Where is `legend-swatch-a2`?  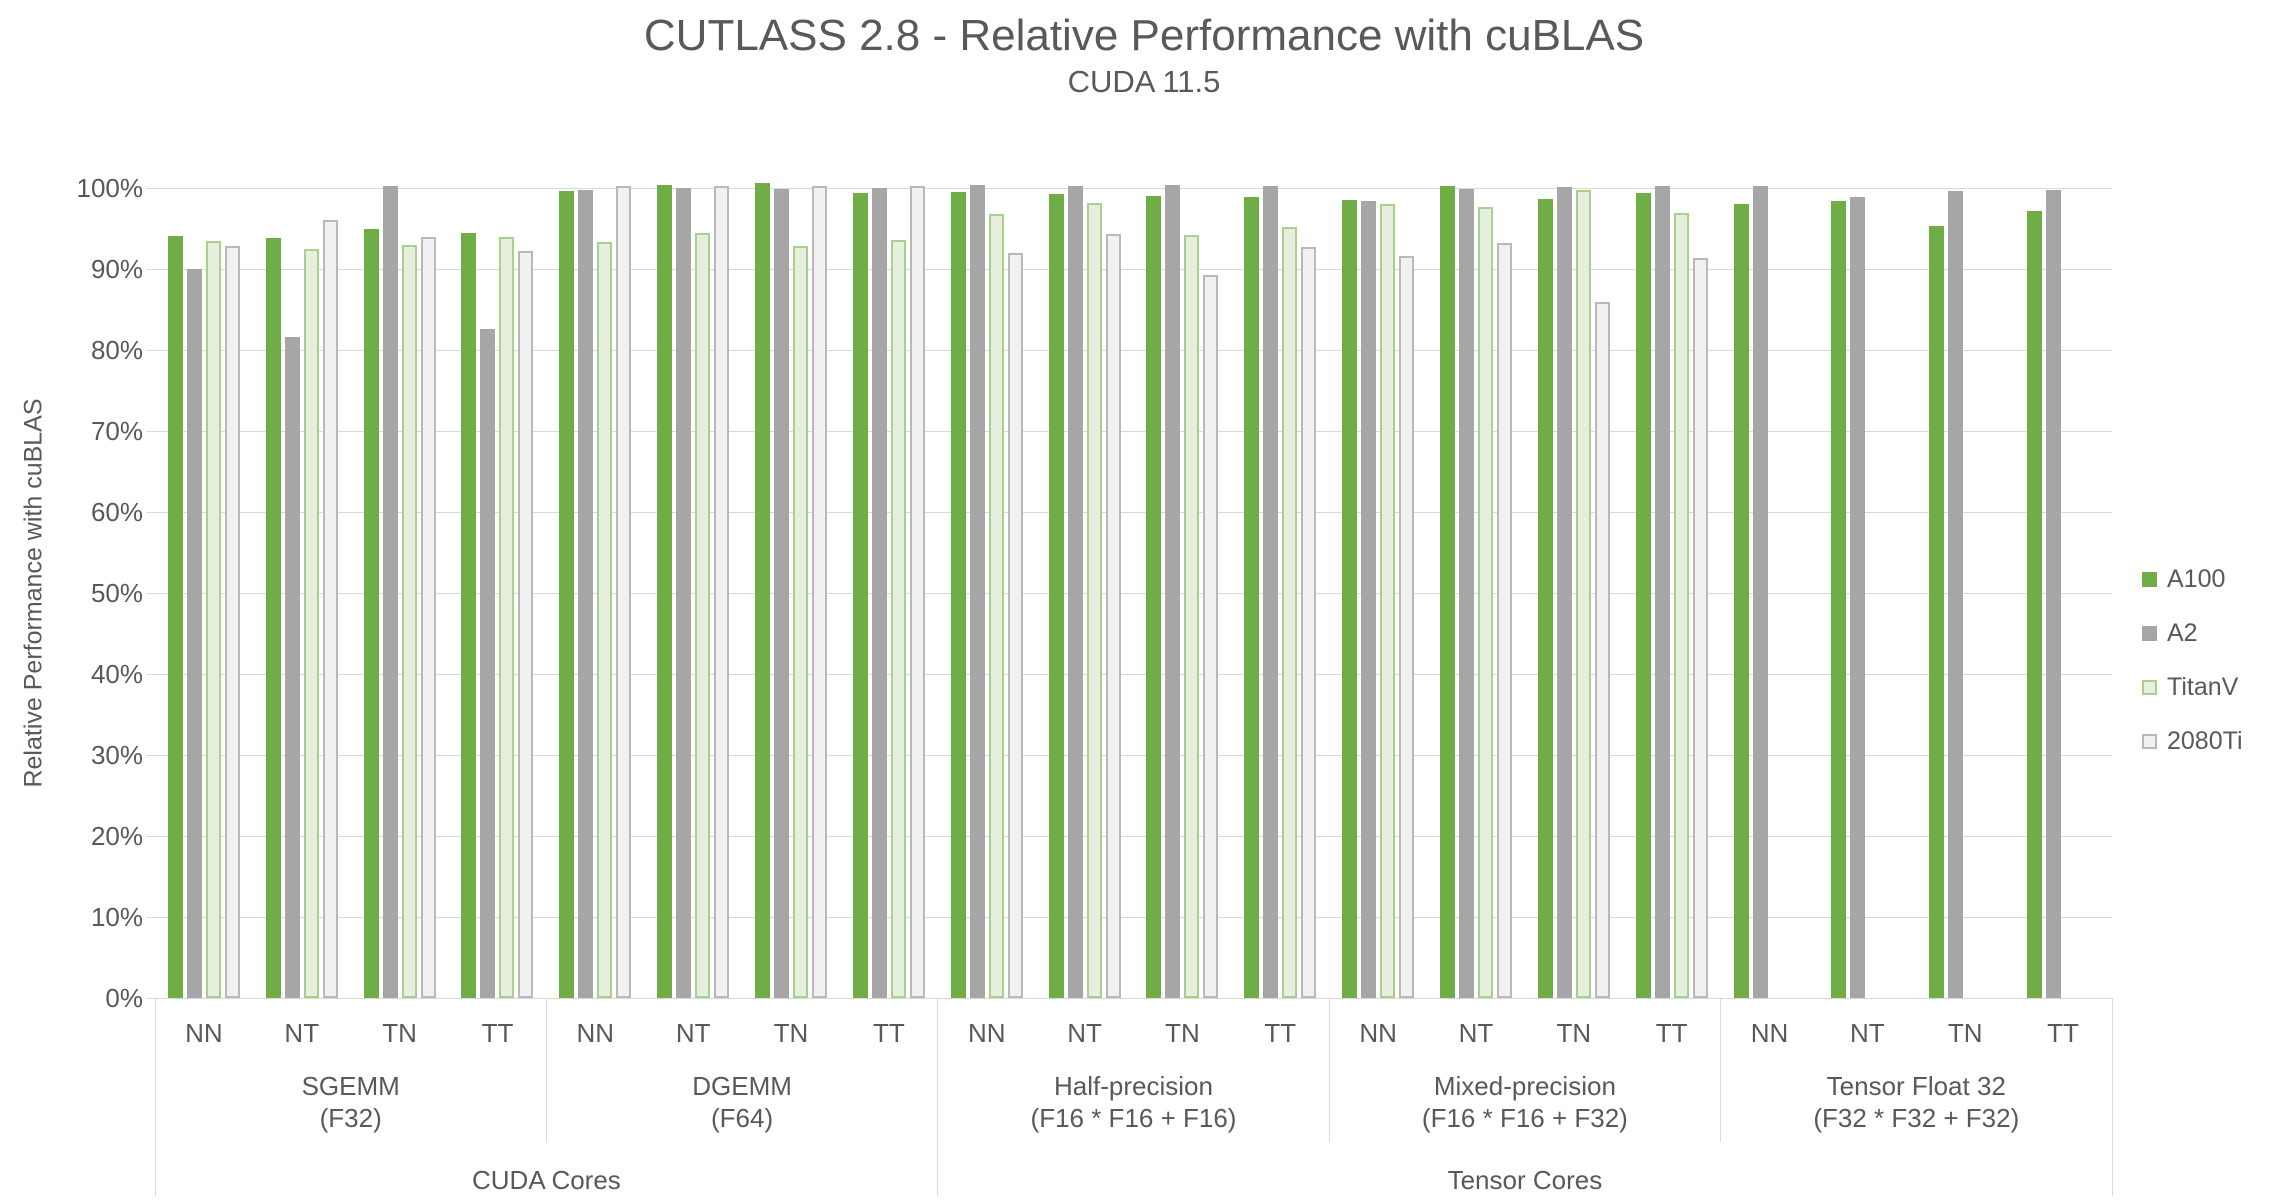 legend-swatch-a2 is located at coordinates (2149, 633).